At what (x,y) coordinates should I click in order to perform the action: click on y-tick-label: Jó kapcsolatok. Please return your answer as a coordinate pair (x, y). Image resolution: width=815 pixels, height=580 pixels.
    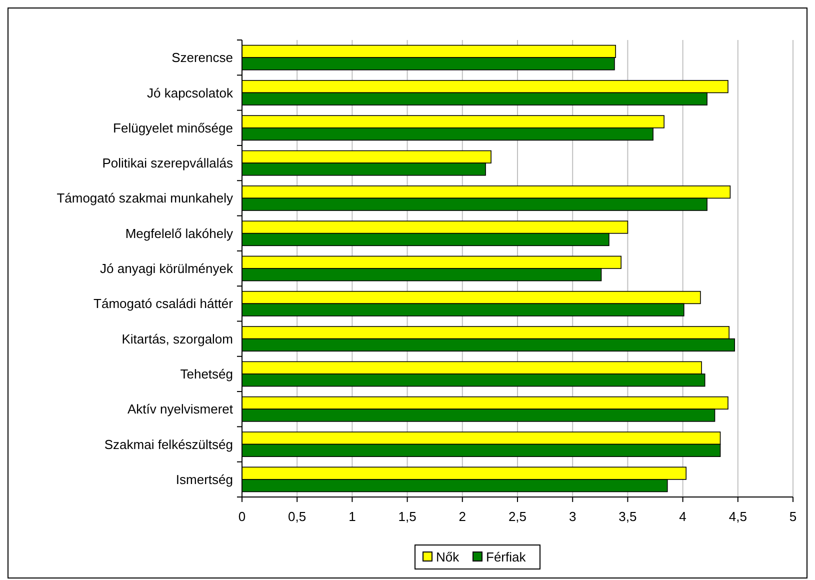
    Looking at the image, I should click on (190, 92).